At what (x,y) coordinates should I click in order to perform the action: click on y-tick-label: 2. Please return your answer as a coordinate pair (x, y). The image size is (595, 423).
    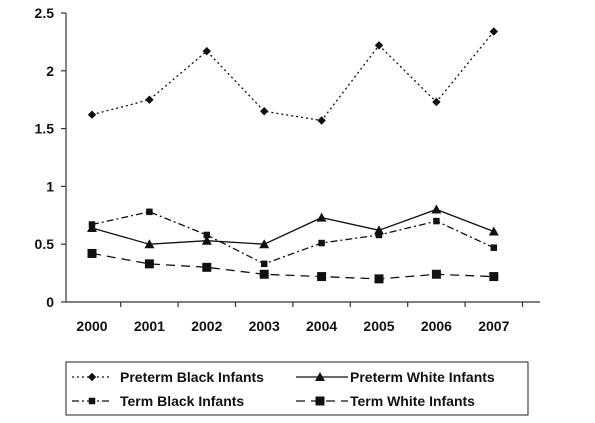
    Looking at the image, I should click on (50, 71).